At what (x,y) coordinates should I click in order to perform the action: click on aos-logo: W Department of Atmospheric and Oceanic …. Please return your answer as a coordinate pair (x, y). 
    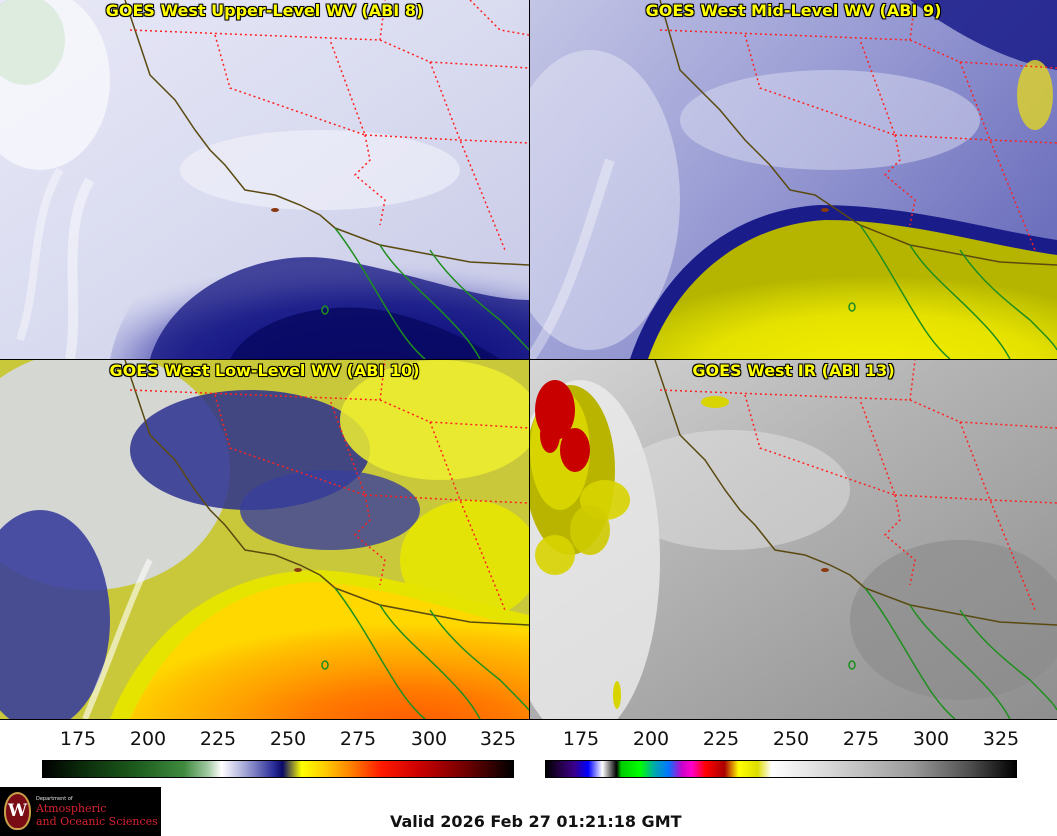
    Looking at the image, I should click on (80, 811).